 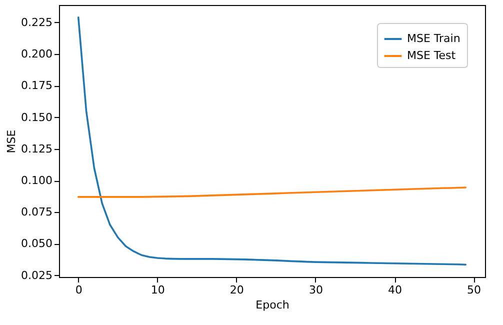 I want to click on y-tick-label: 0.050, so click(x=36, y=243).